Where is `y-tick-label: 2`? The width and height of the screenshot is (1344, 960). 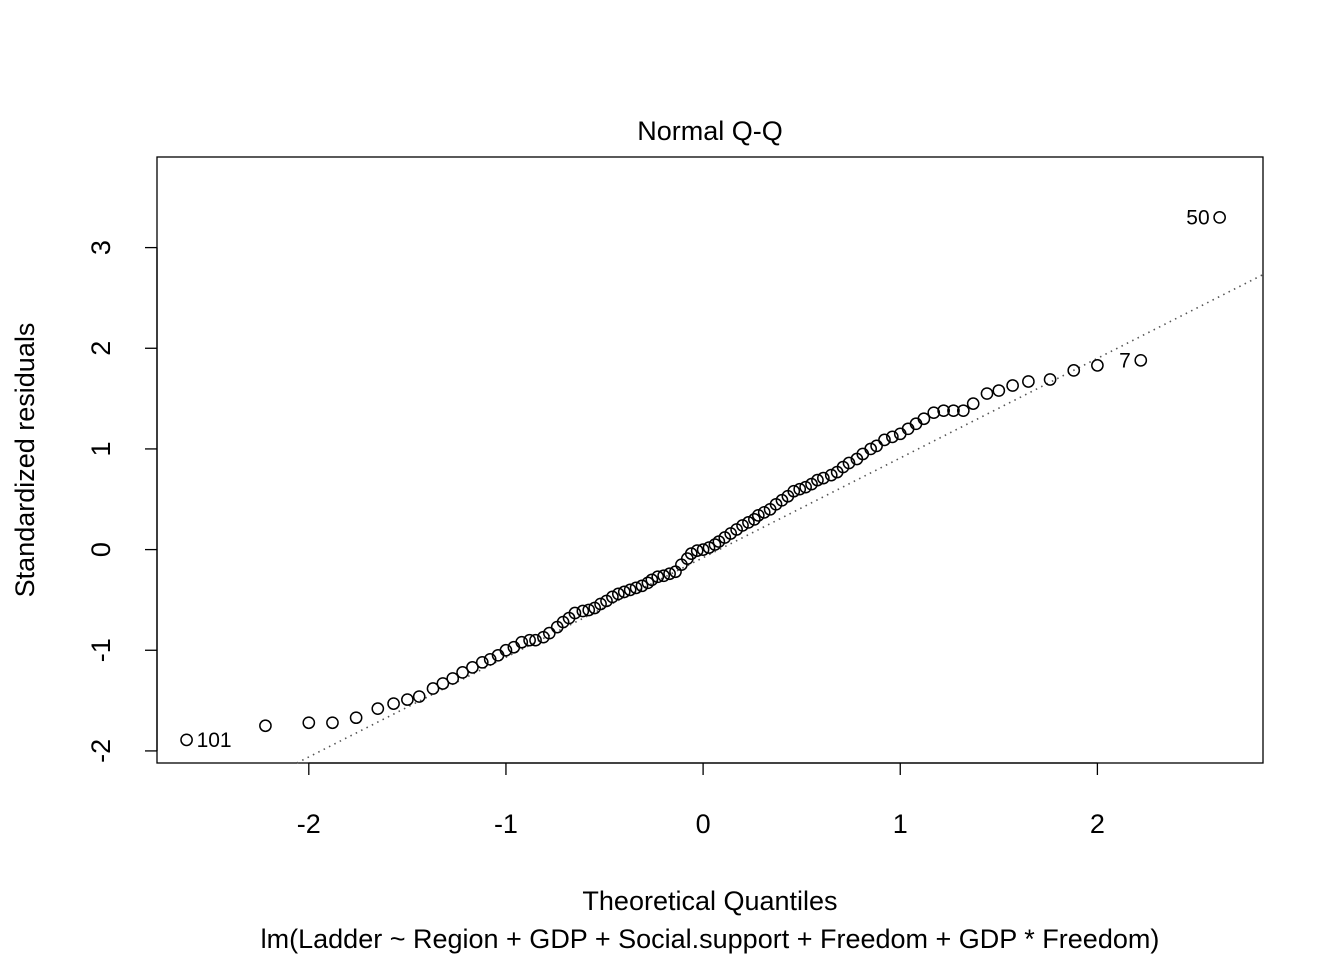
y-tick-label: 2 is located at coordinates (101, 348).